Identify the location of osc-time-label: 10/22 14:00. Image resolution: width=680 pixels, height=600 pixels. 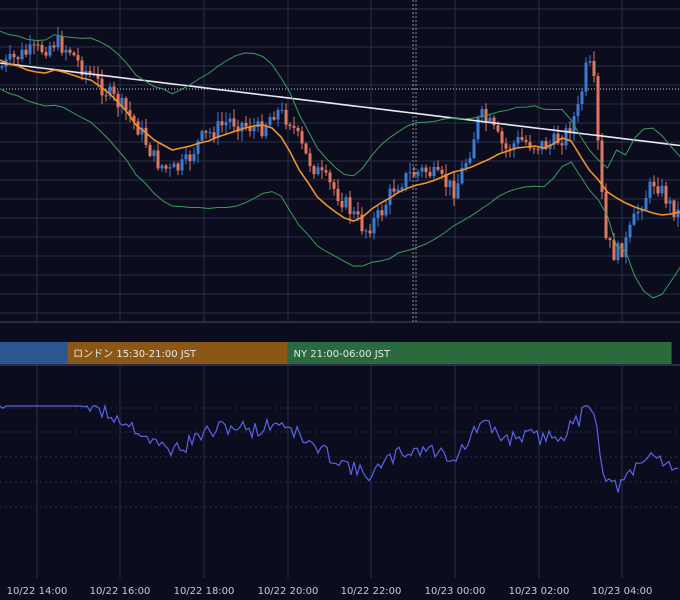
(37, 591).